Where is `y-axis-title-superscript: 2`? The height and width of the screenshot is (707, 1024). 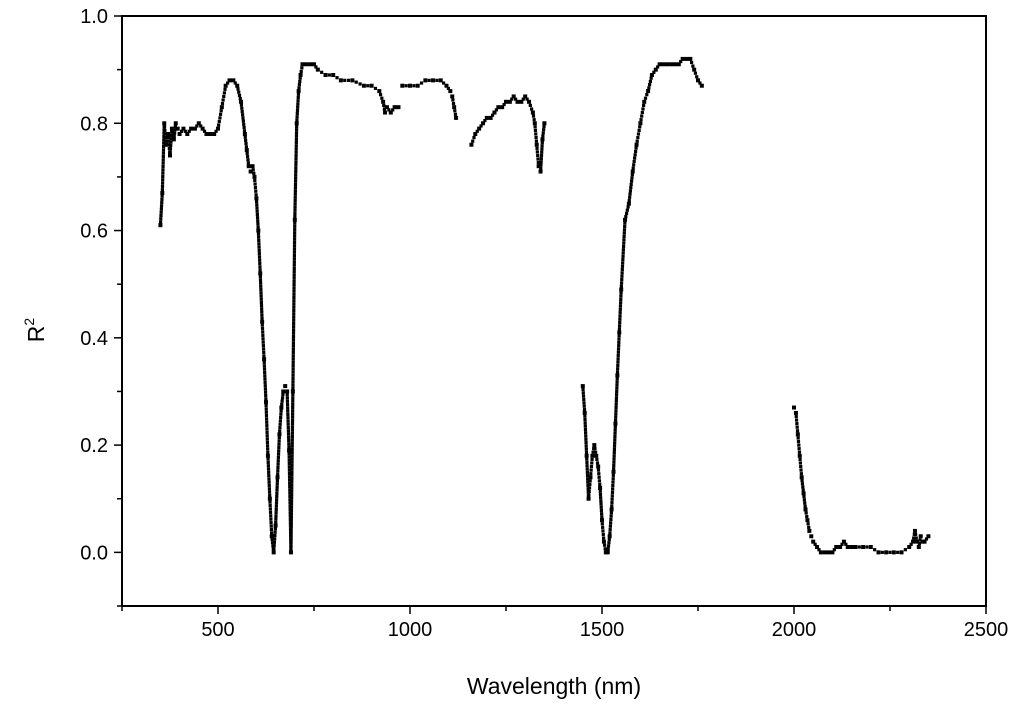 y-axis-title-superscript: 2 is located at coordinates (29, 322).